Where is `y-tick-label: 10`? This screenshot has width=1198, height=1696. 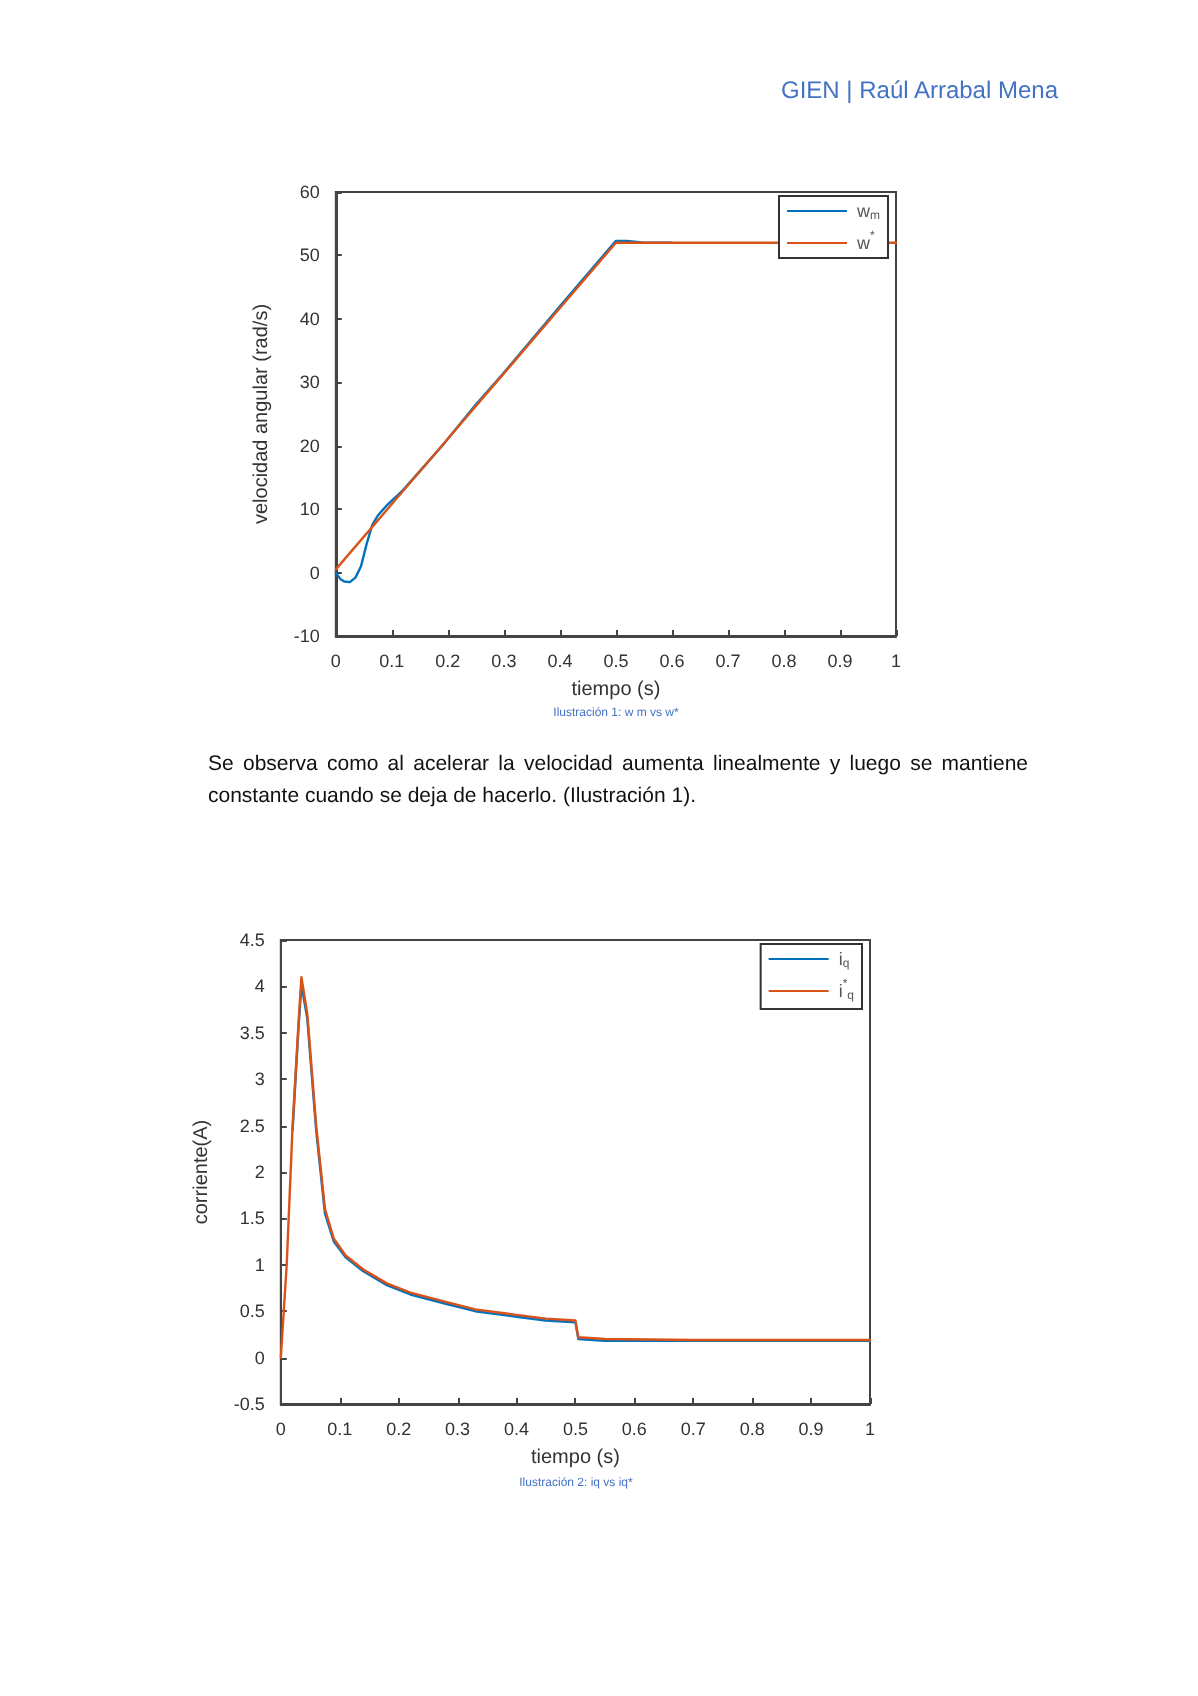
y-tick-label: 10 is located at coordinates (309, 509).